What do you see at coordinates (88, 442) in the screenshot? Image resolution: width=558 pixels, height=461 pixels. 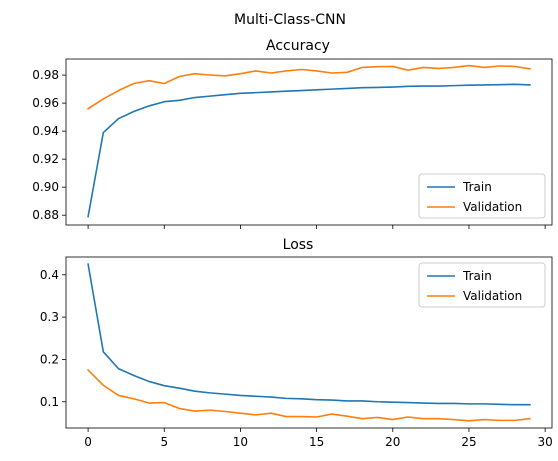 I see `loss-x-tick-label: 0` at bounding box center [88, 442].